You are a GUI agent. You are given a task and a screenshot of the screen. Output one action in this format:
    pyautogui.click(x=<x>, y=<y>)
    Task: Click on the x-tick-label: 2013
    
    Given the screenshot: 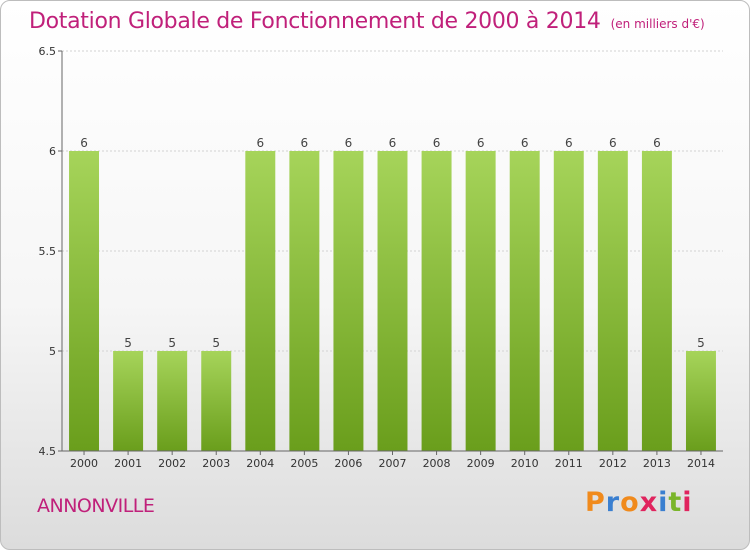 What is the action you would take?
    pyautogui.click(x=657, y=463)
    